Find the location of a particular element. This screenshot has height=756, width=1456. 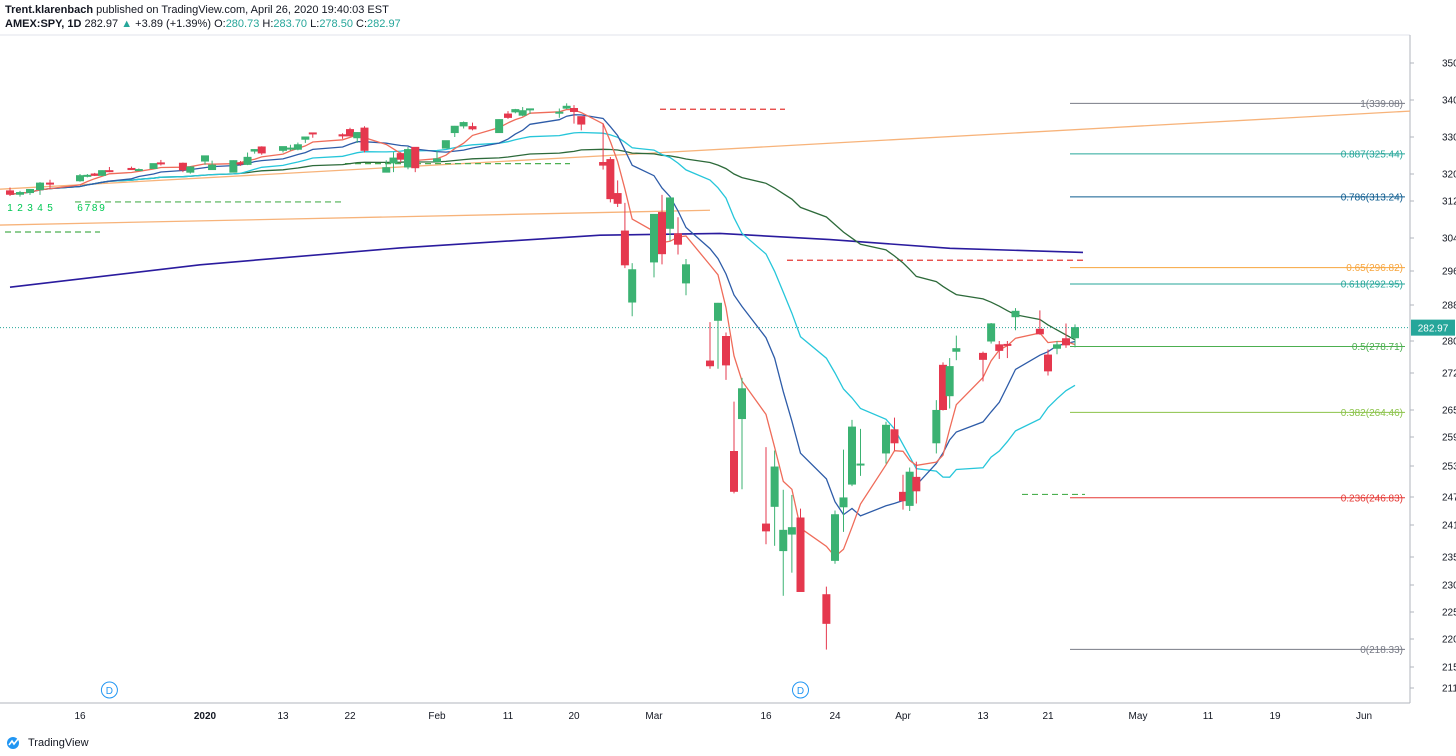

price-tick-label: 288.00 is located at coordinates (1449, 306).